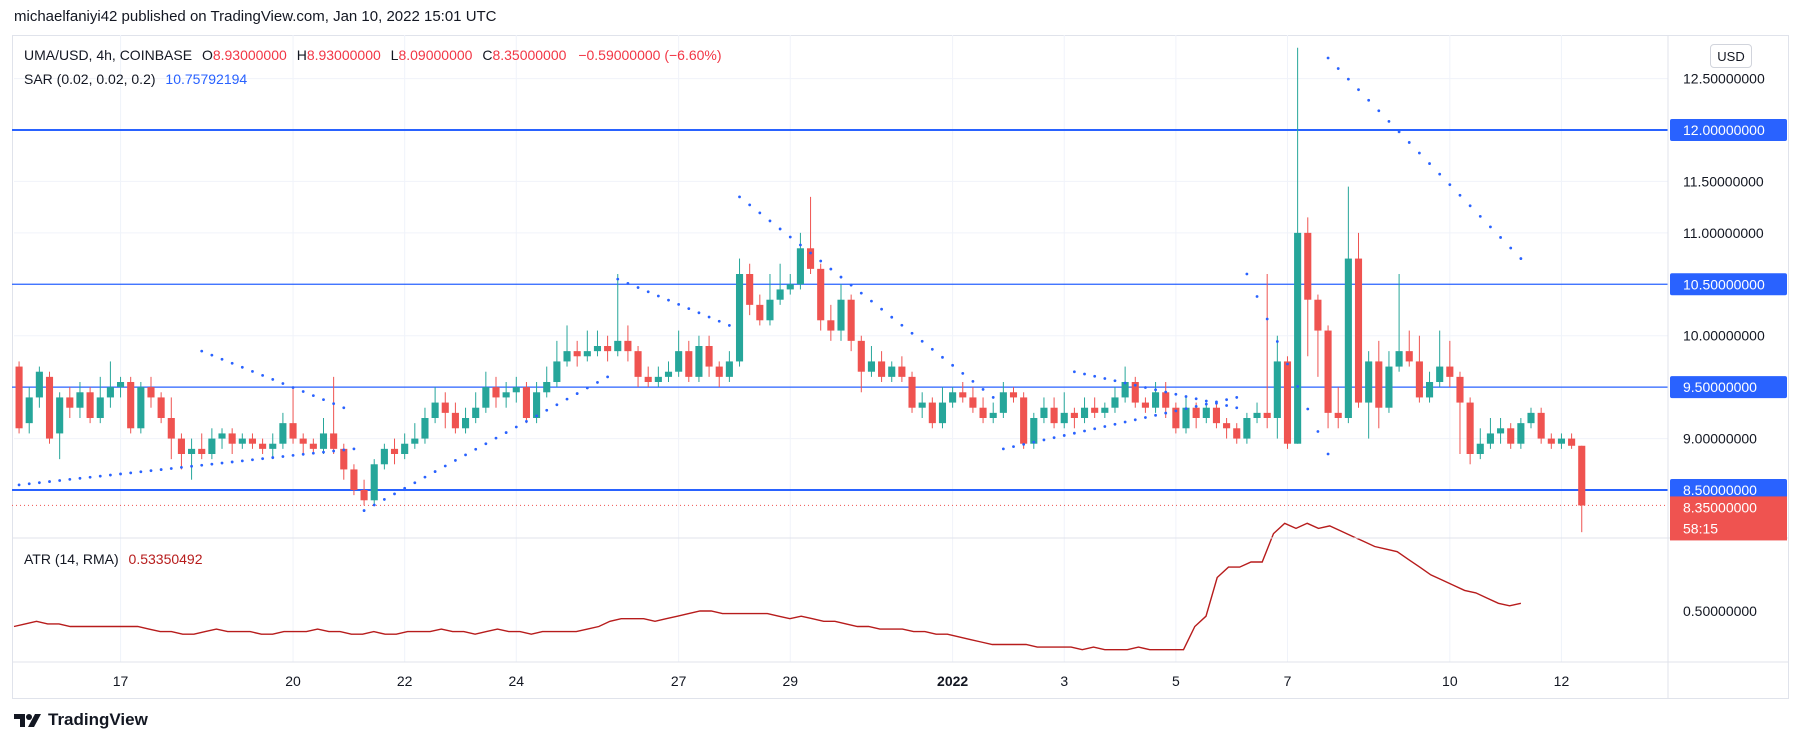  Describe the element at coordinates (71, 559) in the screenshot. I see `atr-label: ATR (14, RMA)` at that location.